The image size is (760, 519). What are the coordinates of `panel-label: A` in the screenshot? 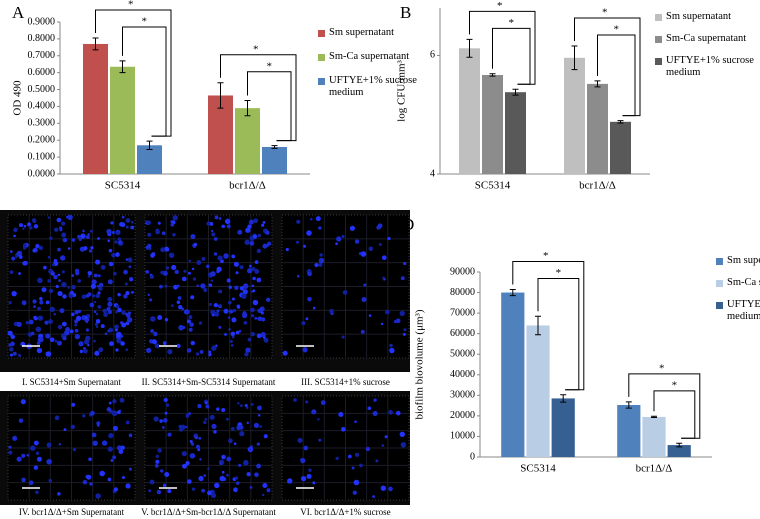 It's located at (18, 12).